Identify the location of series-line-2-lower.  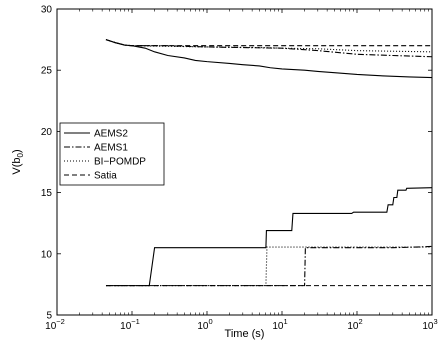
(268, 266).